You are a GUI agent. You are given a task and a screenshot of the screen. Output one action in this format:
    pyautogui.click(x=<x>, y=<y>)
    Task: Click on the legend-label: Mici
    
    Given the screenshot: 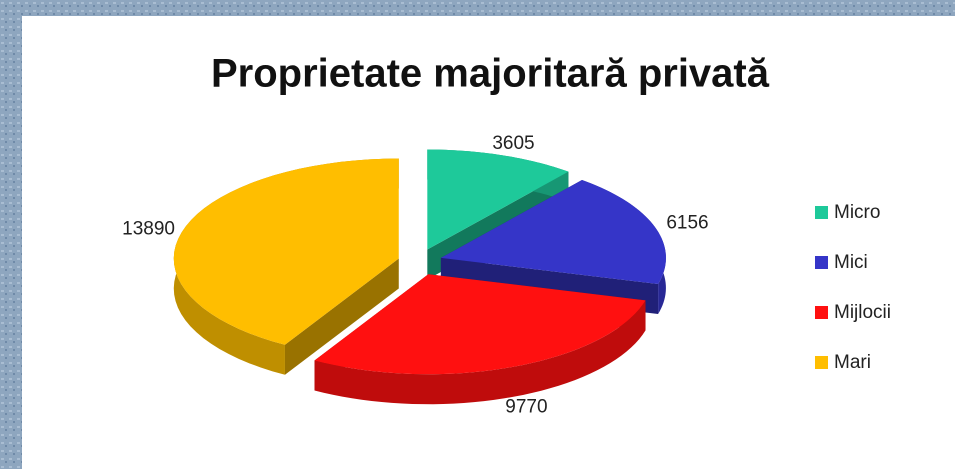 What is the action you would take?
    pyautogui.click(x=851, y=262)
    